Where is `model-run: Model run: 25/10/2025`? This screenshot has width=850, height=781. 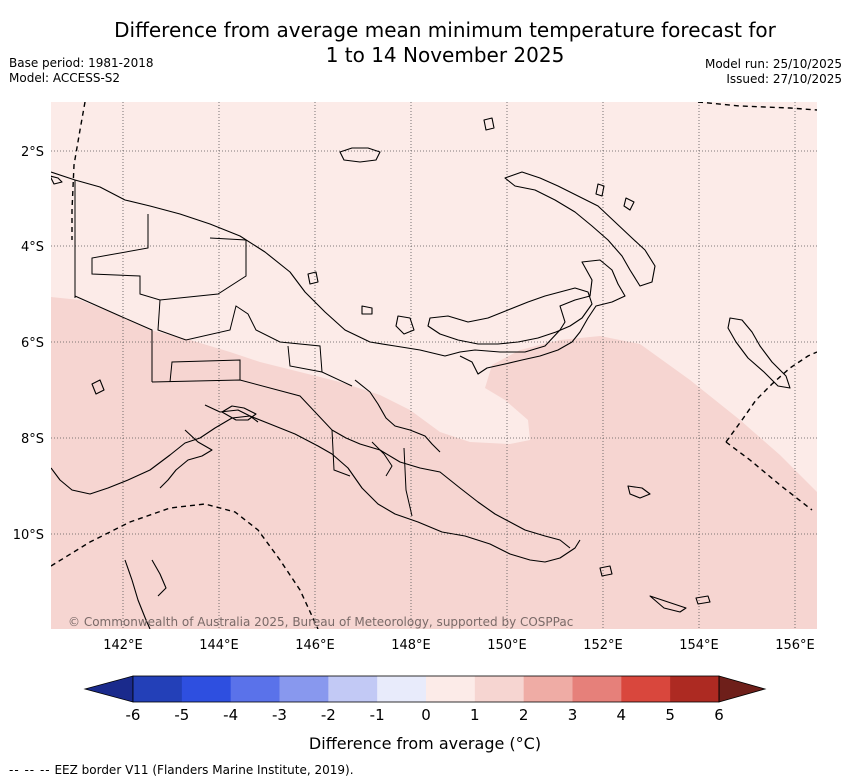
model-run: Model run: 25/10/2025 is located at coordinates (773, 64).